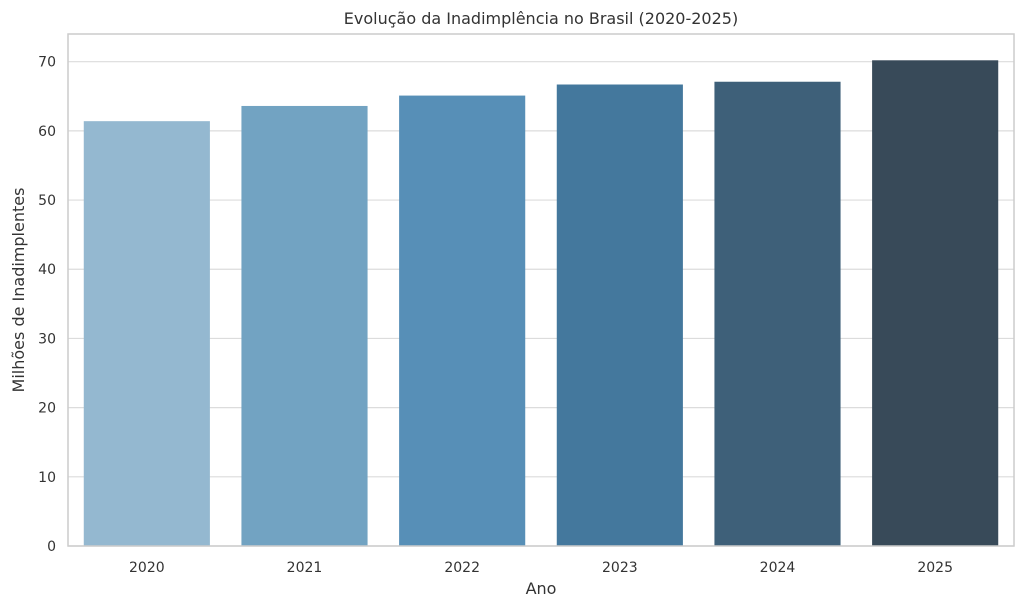 The width and height of the screenshot is (1024, 608). Describe the element at coordinates (47, 478) in the screenshot. I see `y-tick-label: 10` at that location.